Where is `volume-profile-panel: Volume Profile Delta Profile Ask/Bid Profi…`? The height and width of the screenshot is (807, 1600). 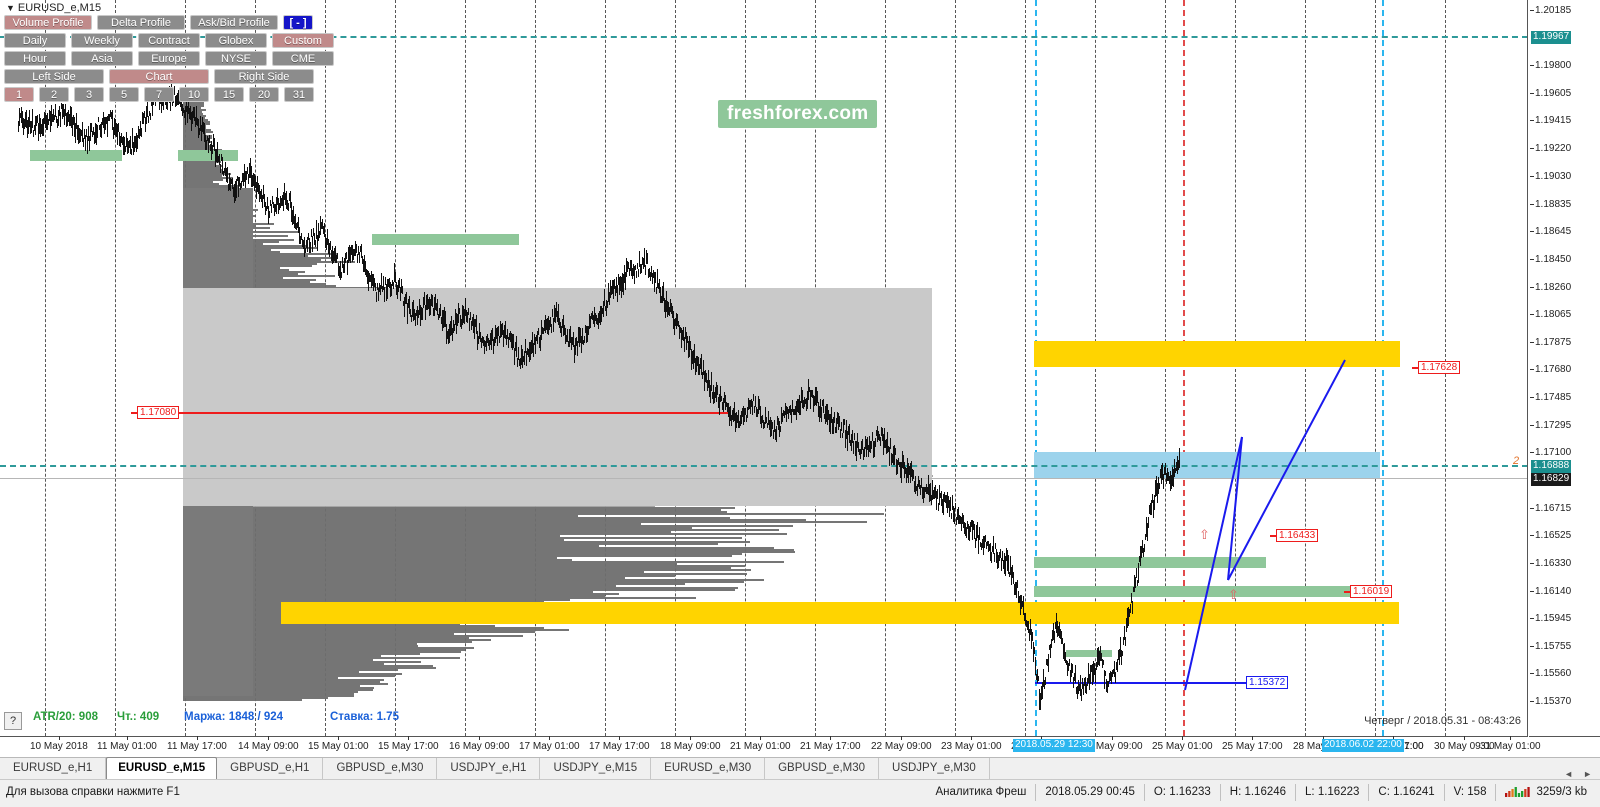
volume-profile-panel: Volume Profile Delta Profile Ask/Bid Profi… is located at coordinates (169, 60).